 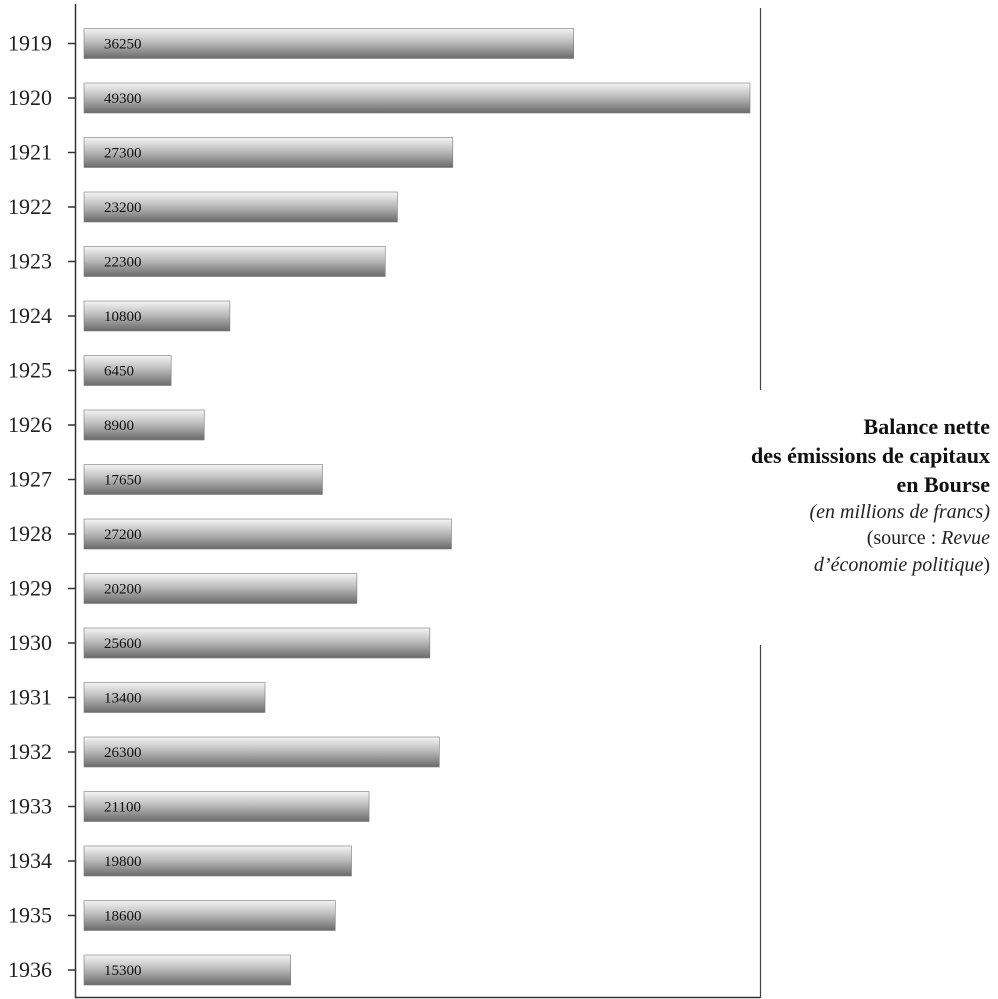 What do you see at coordinates (986, 564) in the screenshot?
I see `caption-source-suffix: )` at bounding box center [986, 564].